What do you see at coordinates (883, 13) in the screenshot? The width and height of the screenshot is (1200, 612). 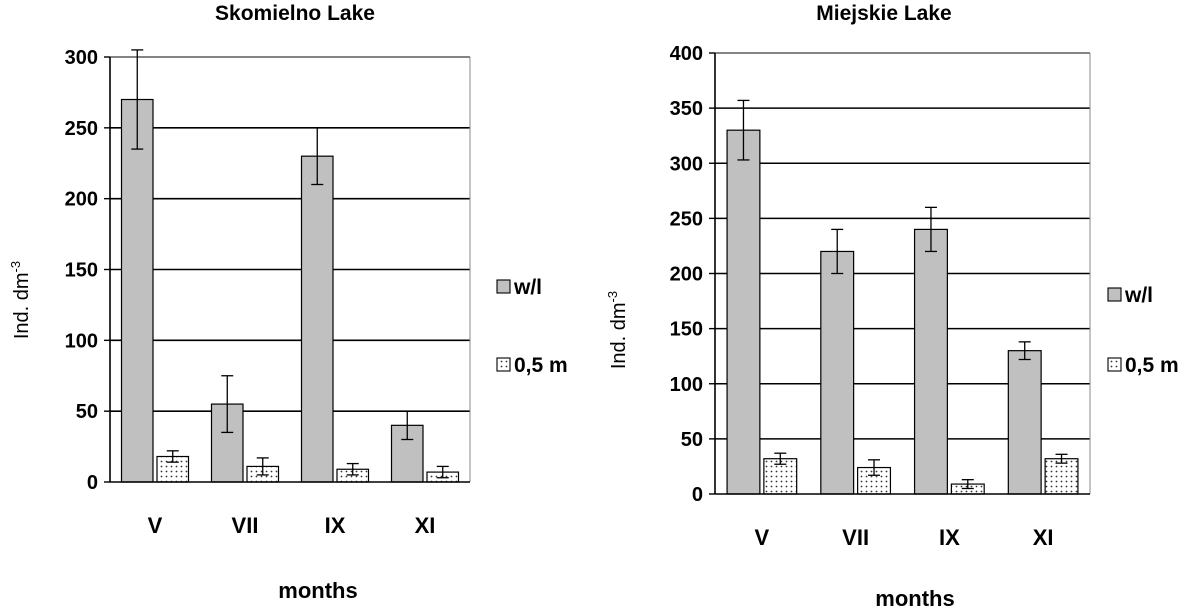 I see `chart-title: Miejskie Lake` at bounding box center [883, 13].